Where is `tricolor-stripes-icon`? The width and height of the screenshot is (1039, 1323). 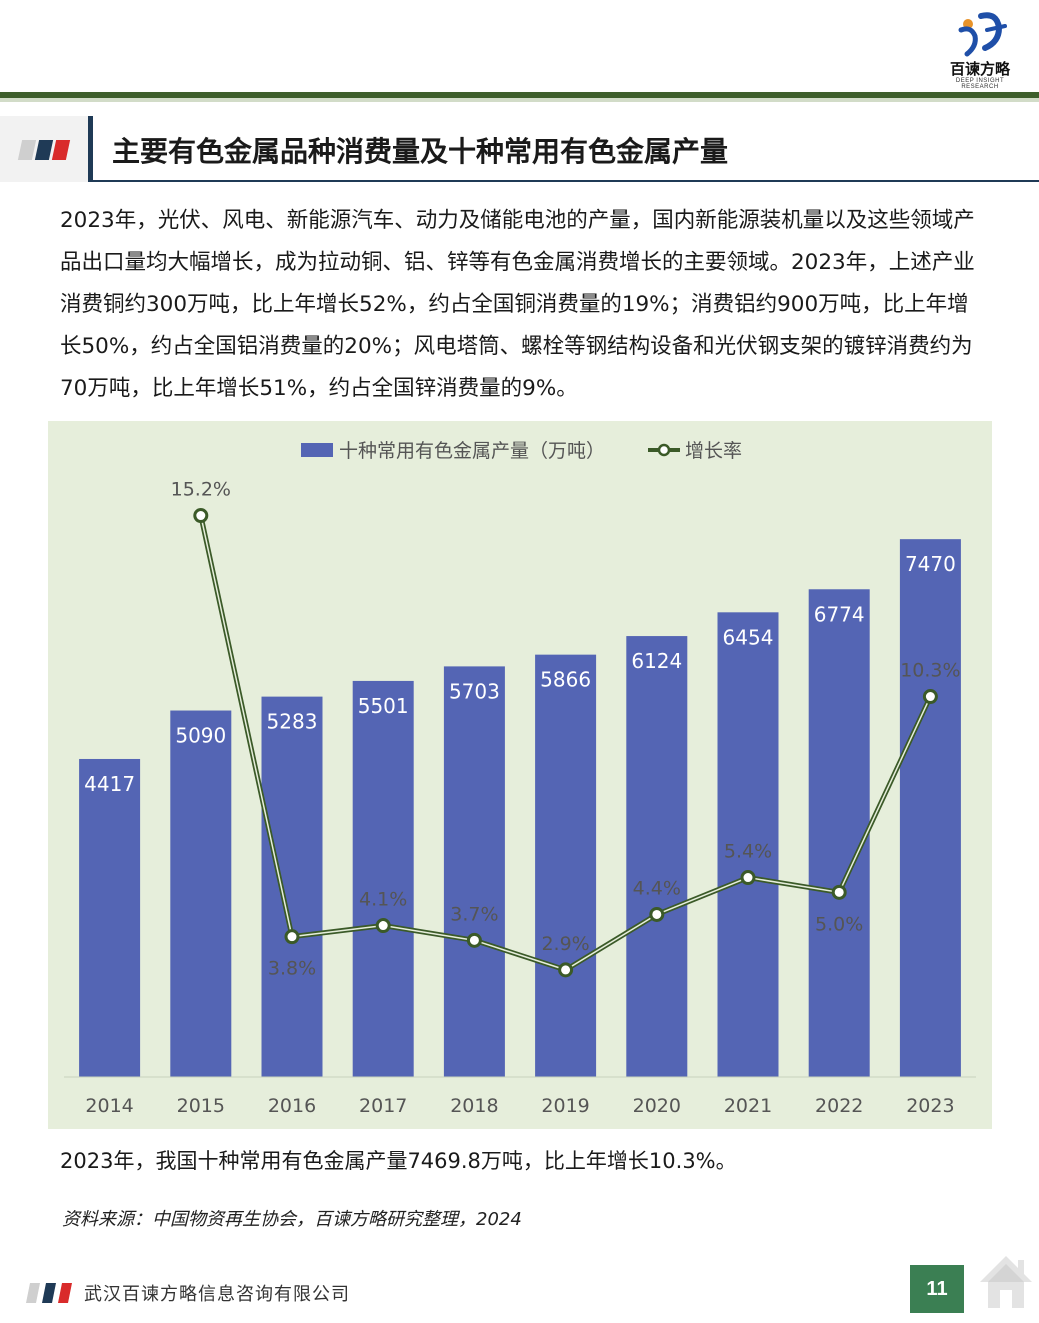
tricolor-stripes-icon is located at coordinates (49, 1293).